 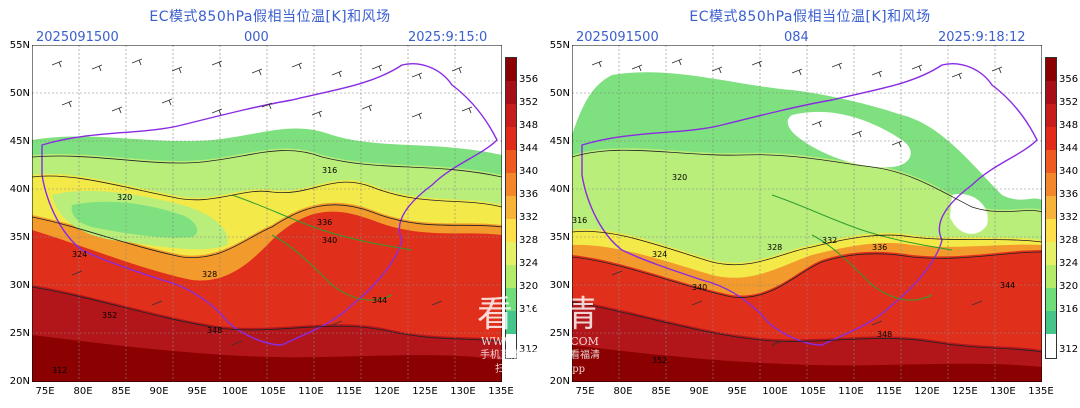 I want to click on lead-time: 084, so click(x=796, y=37).